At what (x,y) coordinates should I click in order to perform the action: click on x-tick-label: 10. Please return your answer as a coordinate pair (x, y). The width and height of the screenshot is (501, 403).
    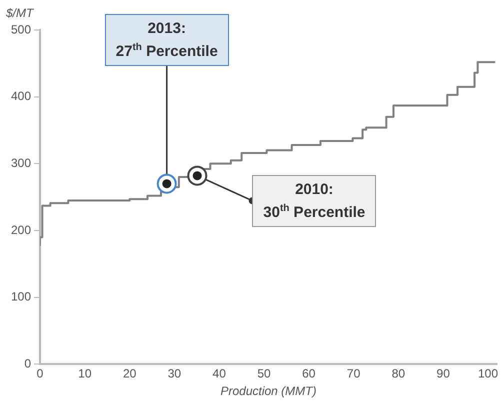
    Looking at the image, I should click on (85, 373).